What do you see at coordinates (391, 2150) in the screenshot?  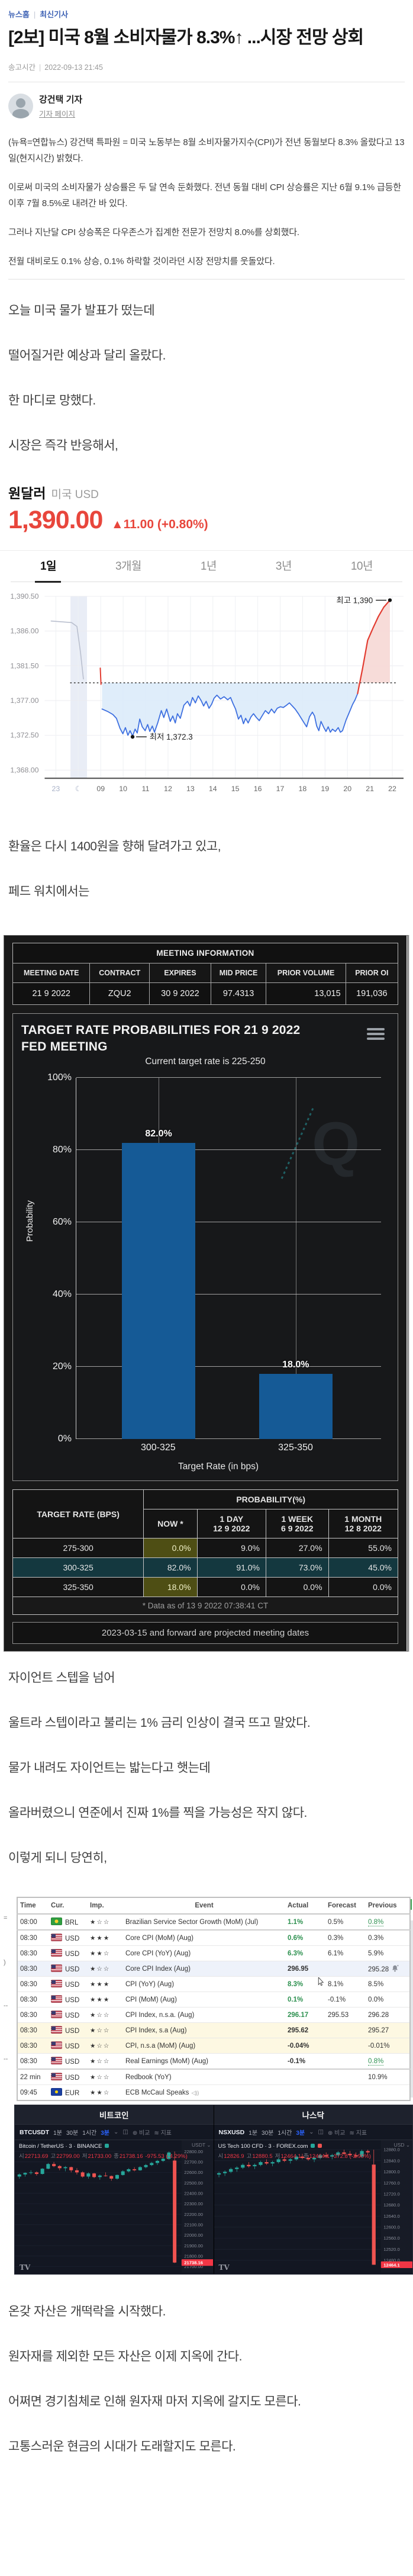 I see `svg-text: 12880.0` at bounding box center [391, 2150].